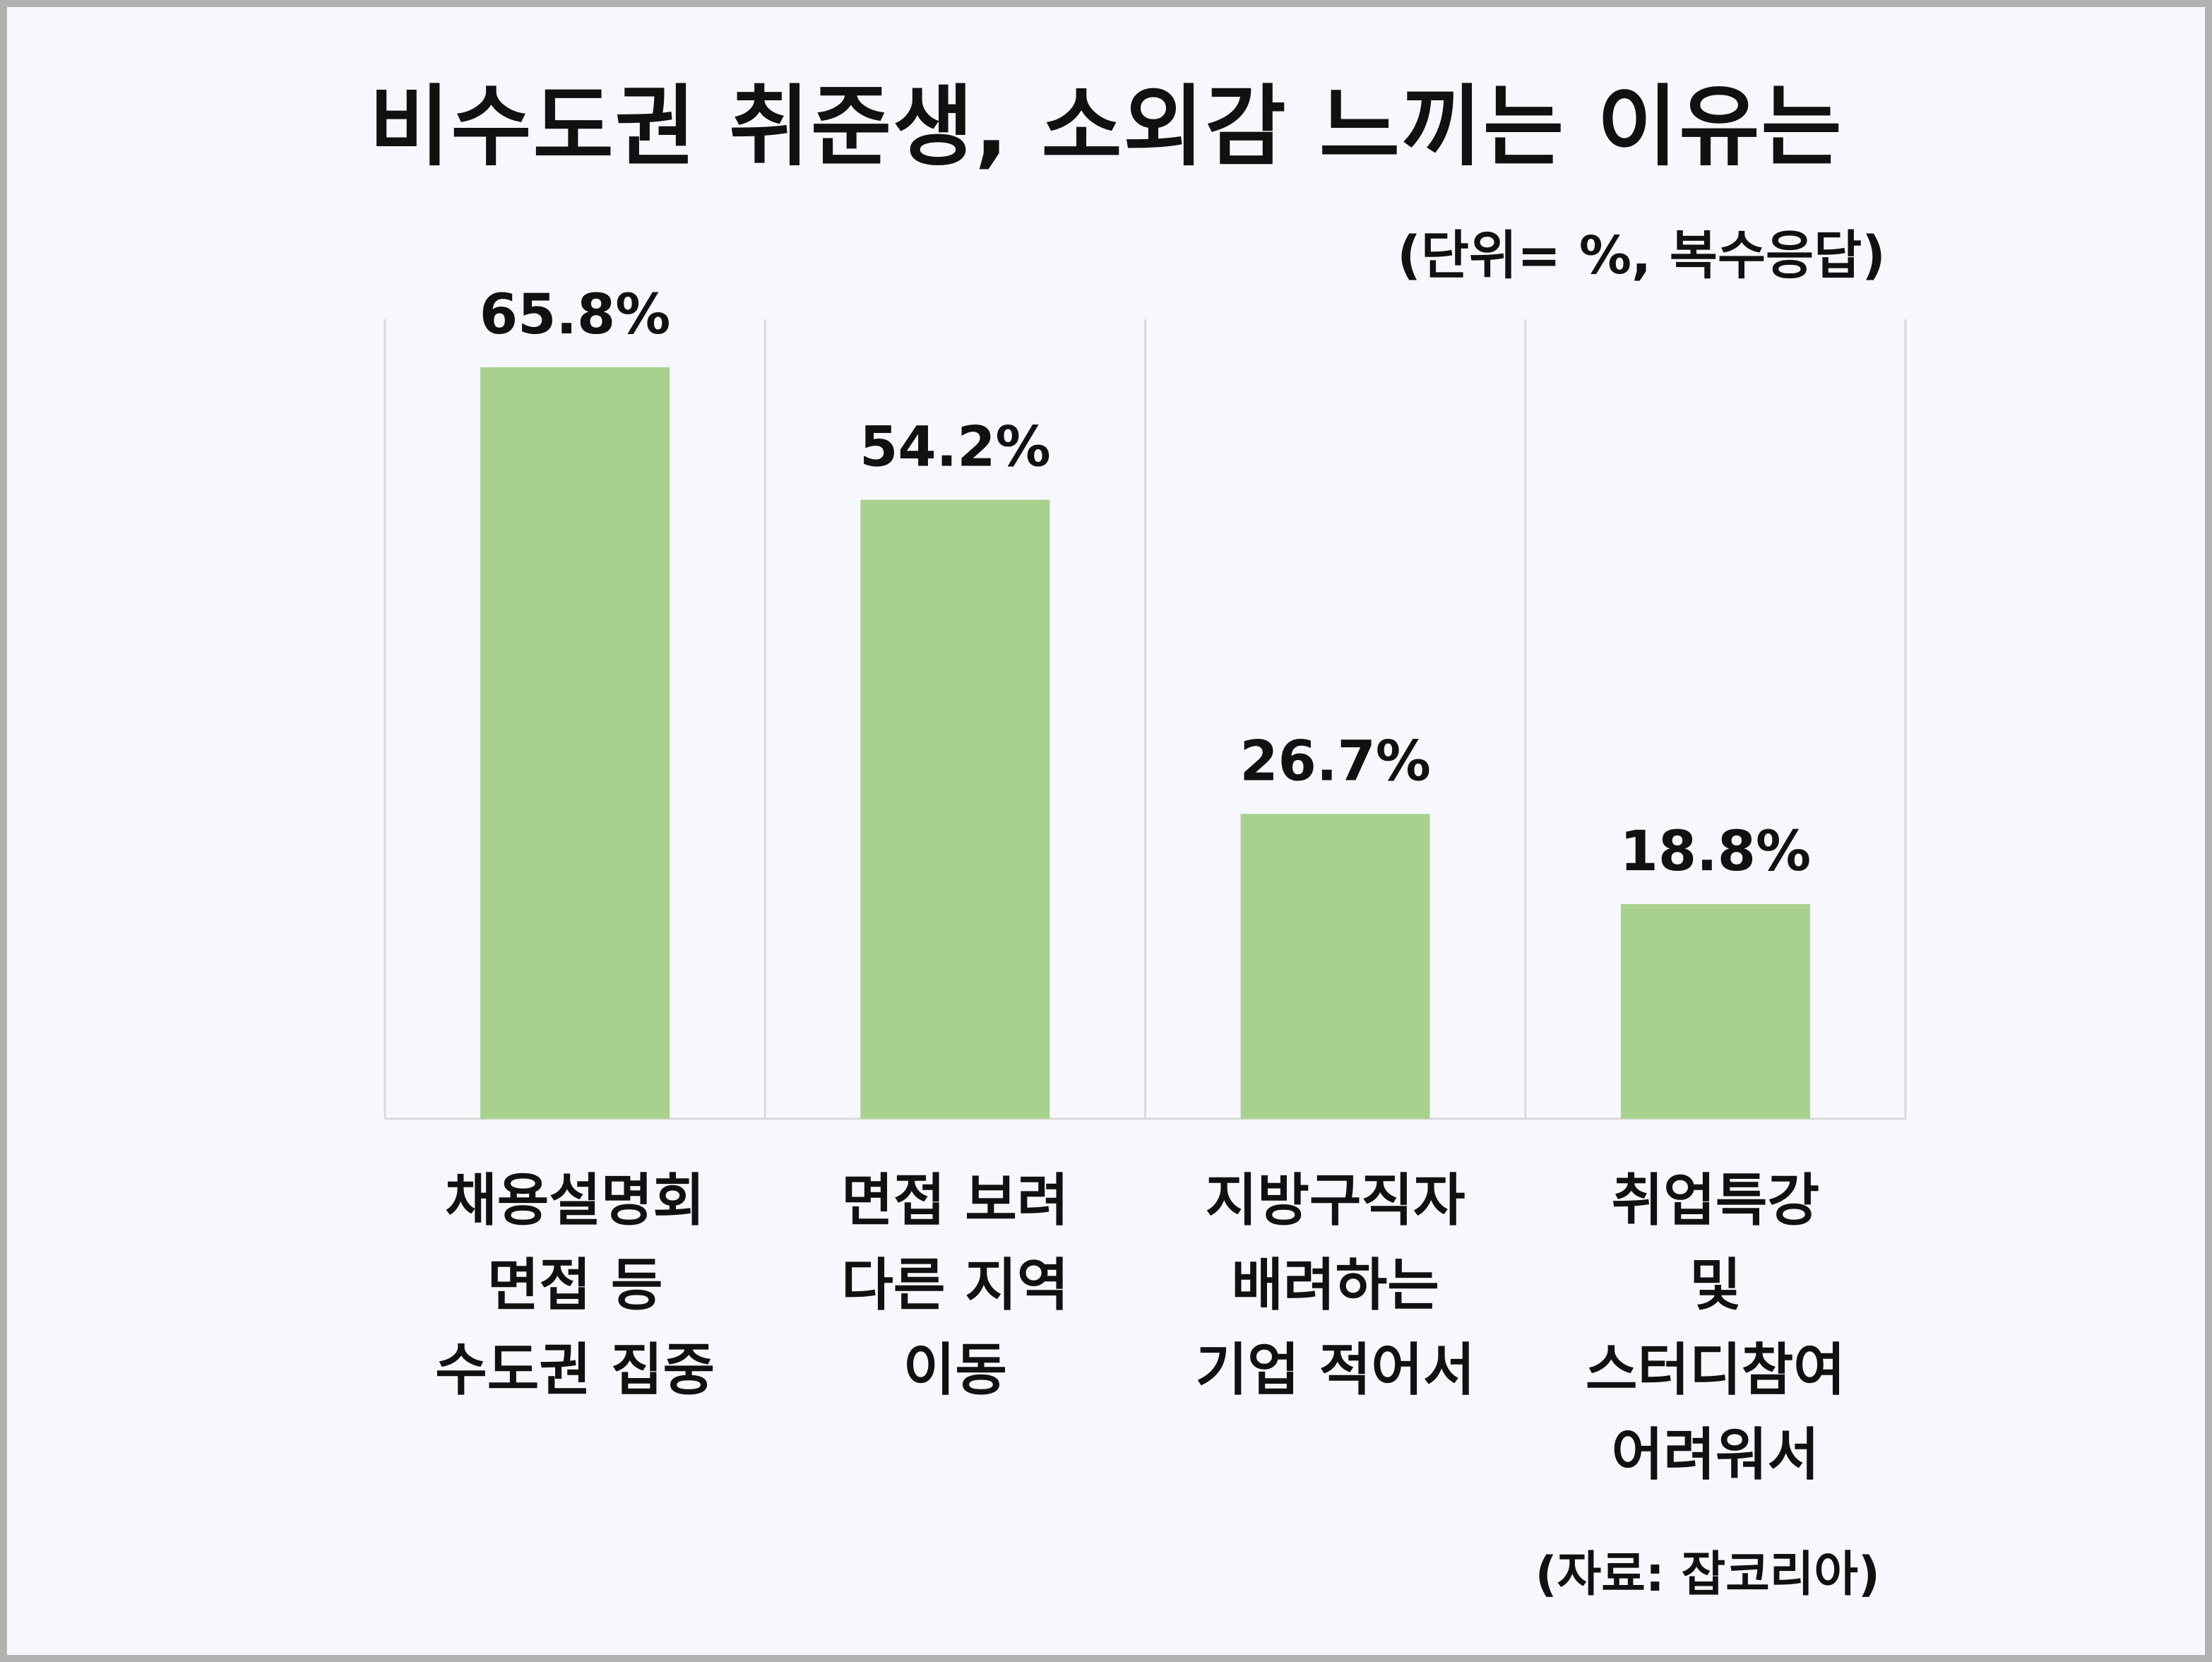 This screenshot has width=2212, height=1662. What do you see at coordinates (1106, 127) in the screenshot?
I see `chart-title: 비수도권 취준생, 소외감 느끼는 이유는` at bounding box center [1106, 127].